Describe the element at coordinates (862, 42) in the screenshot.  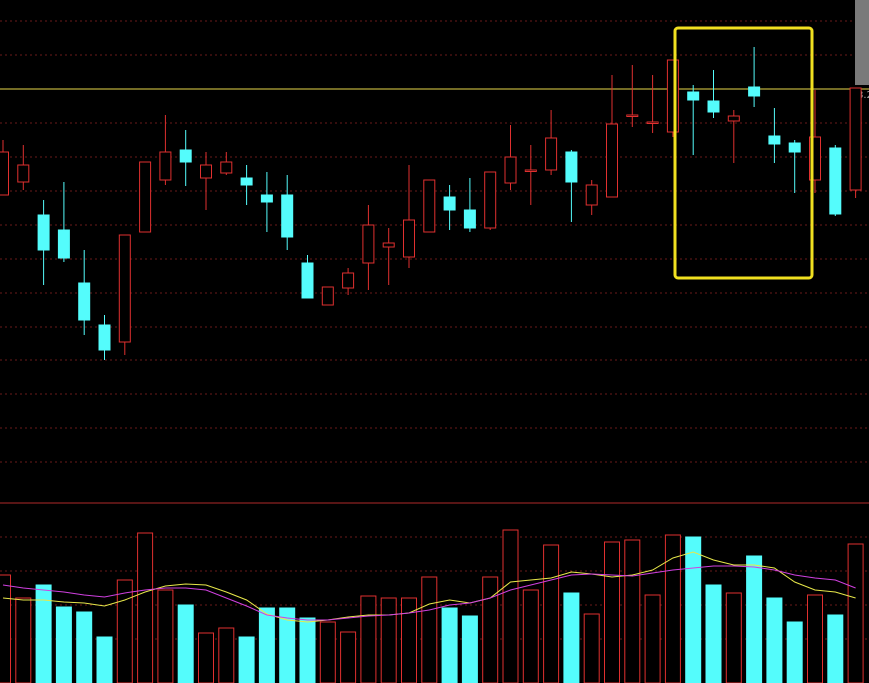
I see `scrollbar` at that location.